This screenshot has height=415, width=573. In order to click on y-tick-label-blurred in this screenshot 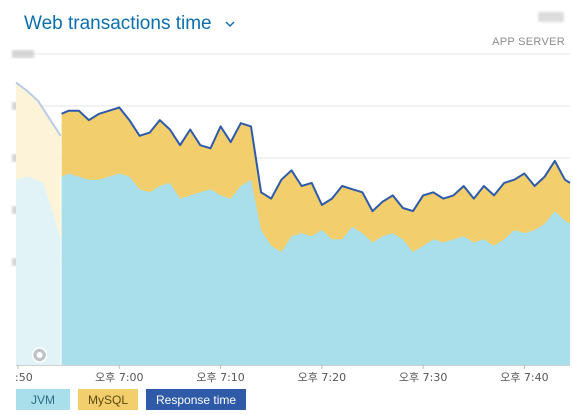, I will do `click(23, 54)`.